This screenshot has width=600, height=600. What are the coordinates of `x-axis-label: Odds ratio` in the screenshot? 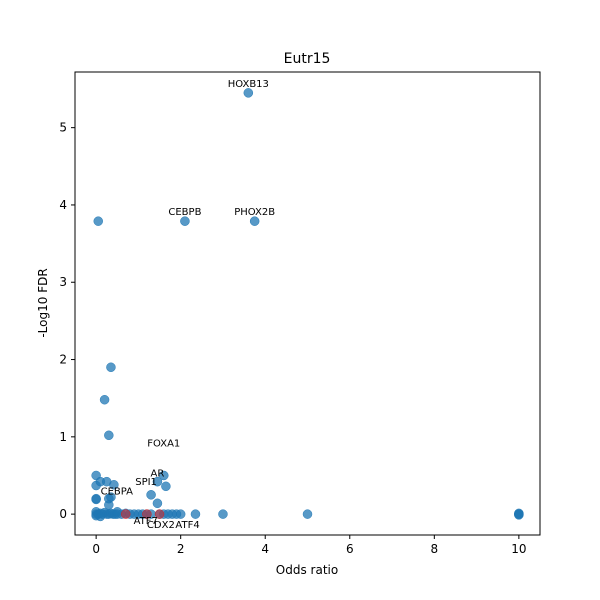 It's located at (307, 570).